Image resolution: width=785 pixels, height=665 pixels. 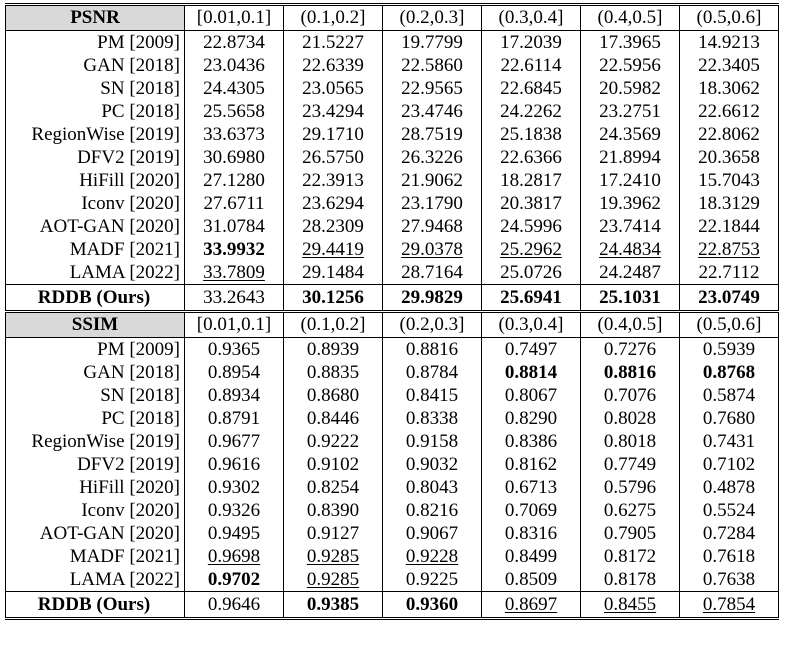 I want to click on score-value: 0.8954, so click(x=234, y=372).